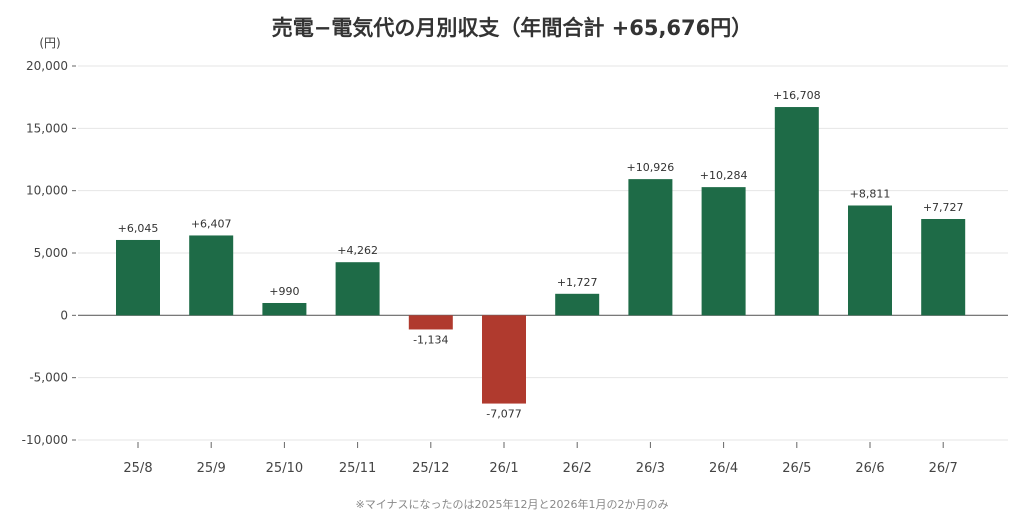 Image resolution: width=1024 pixels, height=512 pixels. Describe the element at coordinates (47, 191) in the screenshot. I see `y-tick-label: 10,000` at that location.